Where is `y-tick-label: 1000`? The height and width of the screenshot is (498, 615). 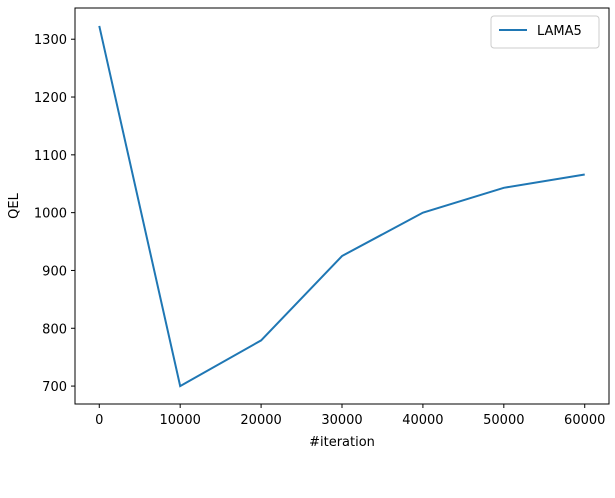 y-tick-label: 1000 is located at coordinates (50, 214).